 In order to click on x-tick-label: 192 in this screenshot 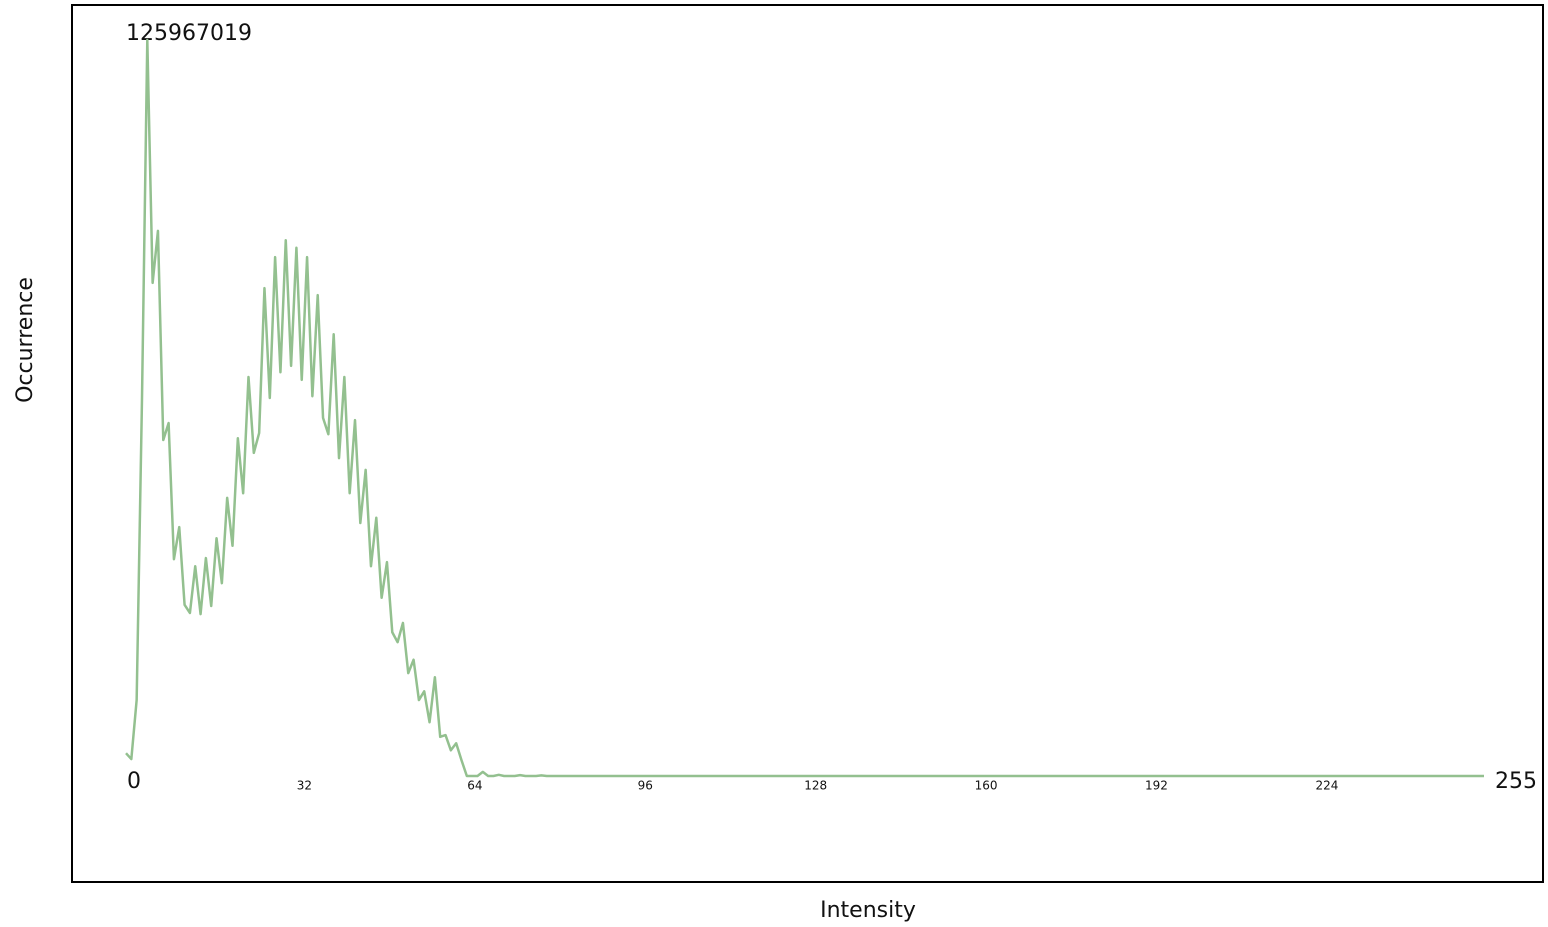, I will do `click(1156, 786)`.